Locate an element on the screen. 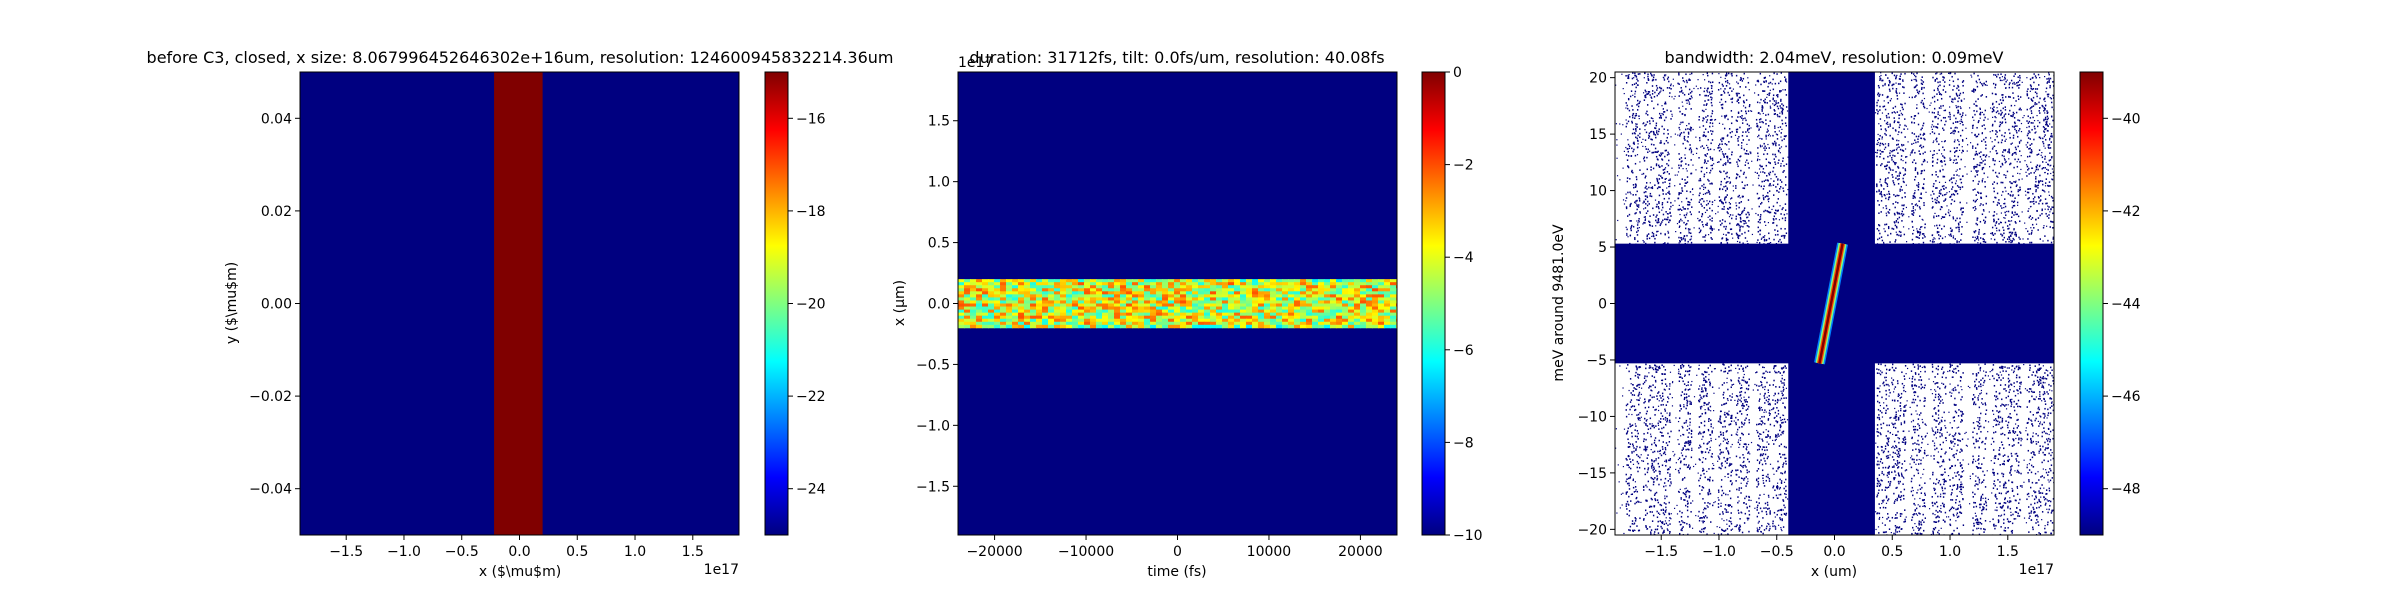 This screenshot has height=600, width=2400. colorbar-tick-label: −6 is located at coordinates (1463, 351).